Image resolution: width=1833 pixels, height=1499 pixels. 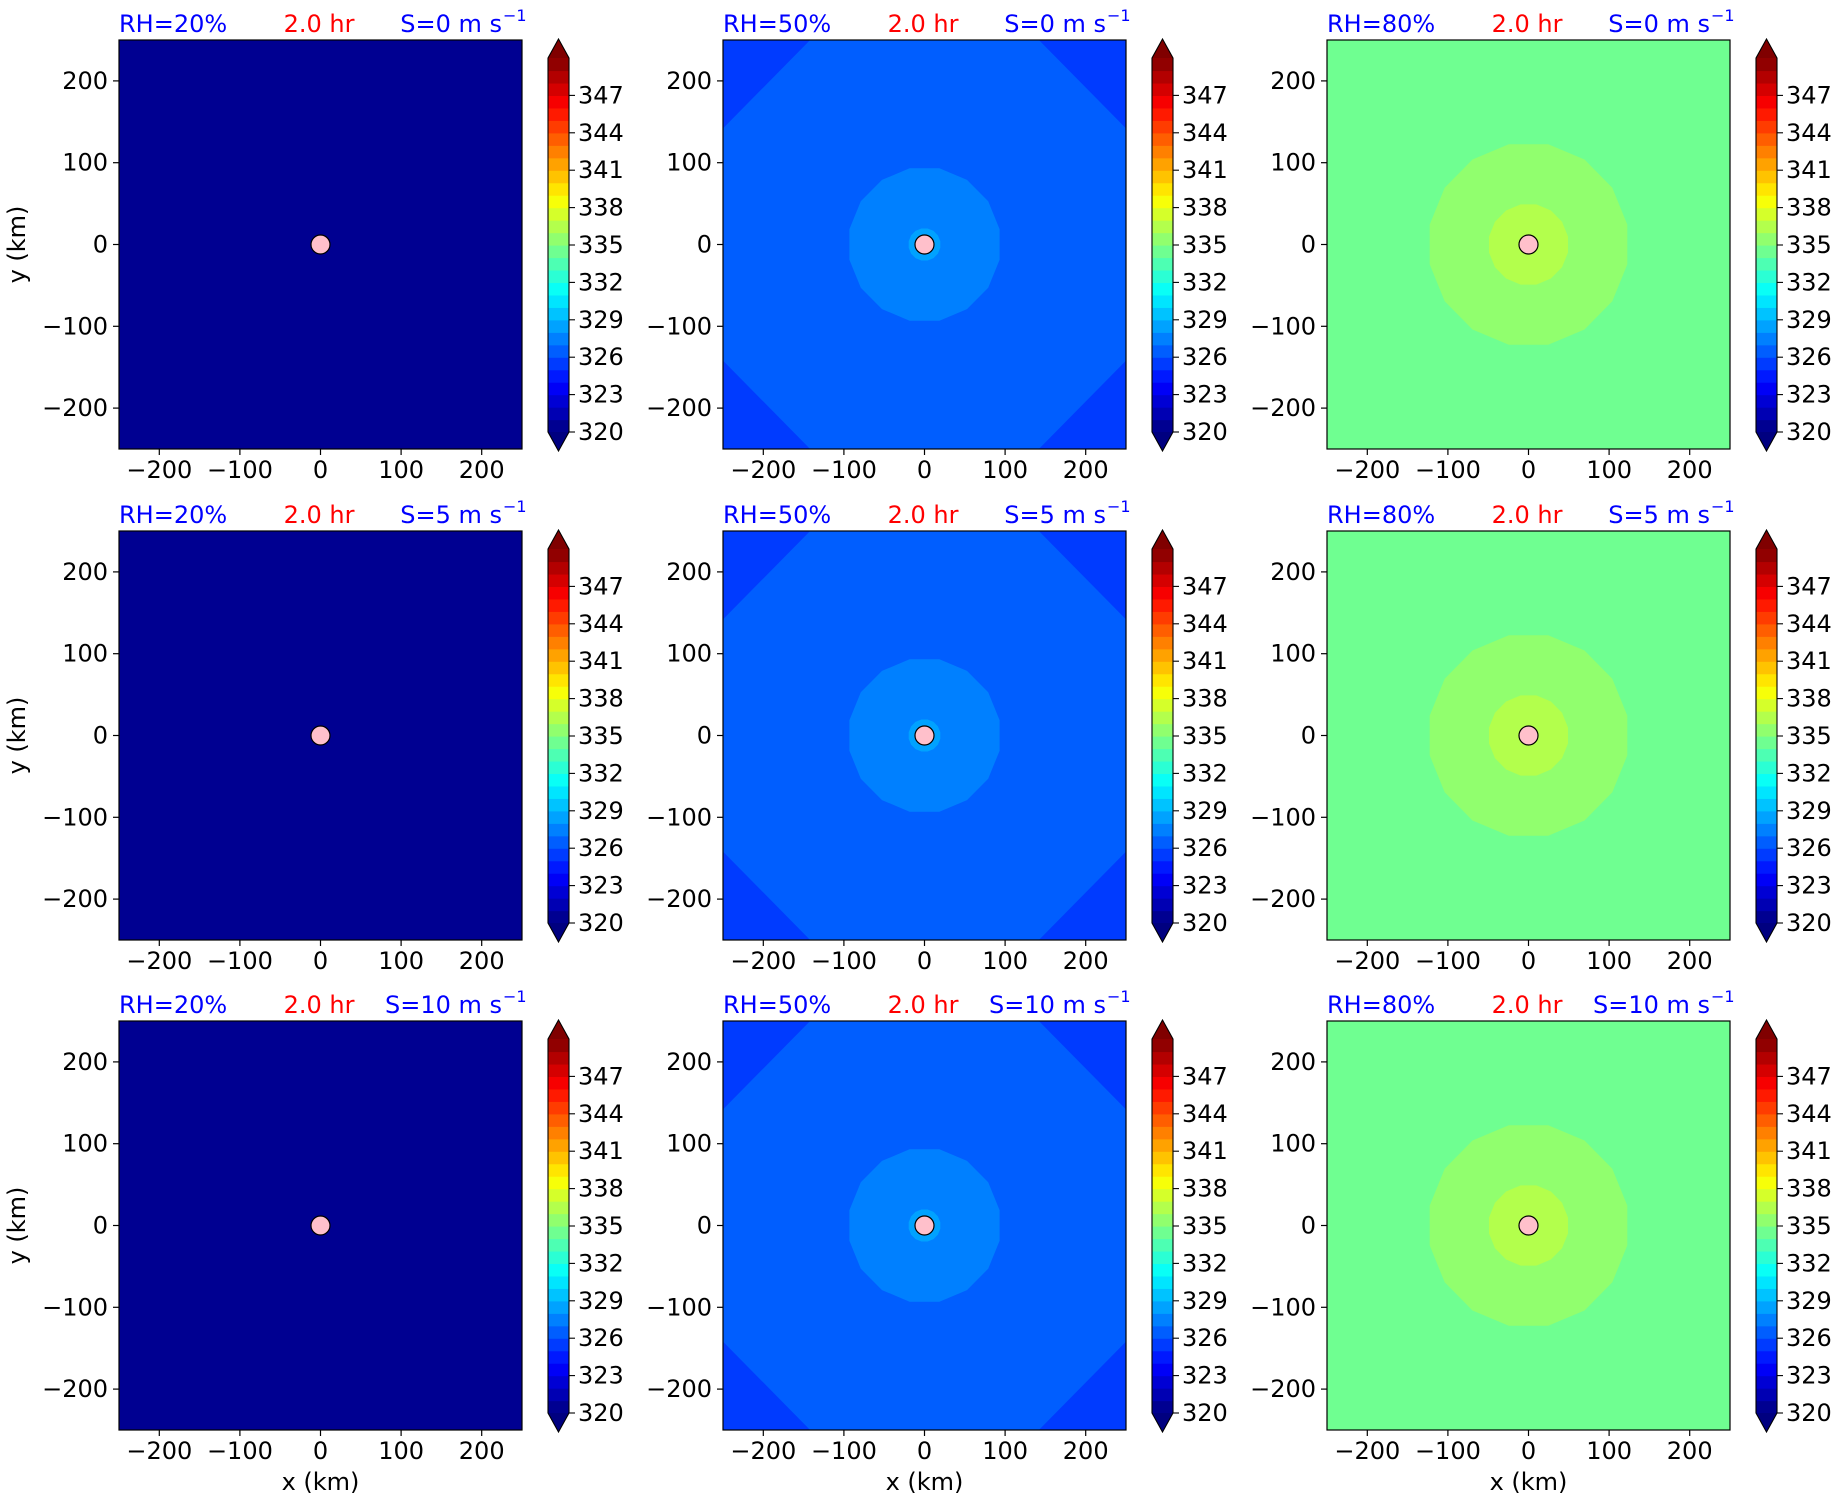 I want to click on shear-label: S=5 m s, so click(x=451, y=515).